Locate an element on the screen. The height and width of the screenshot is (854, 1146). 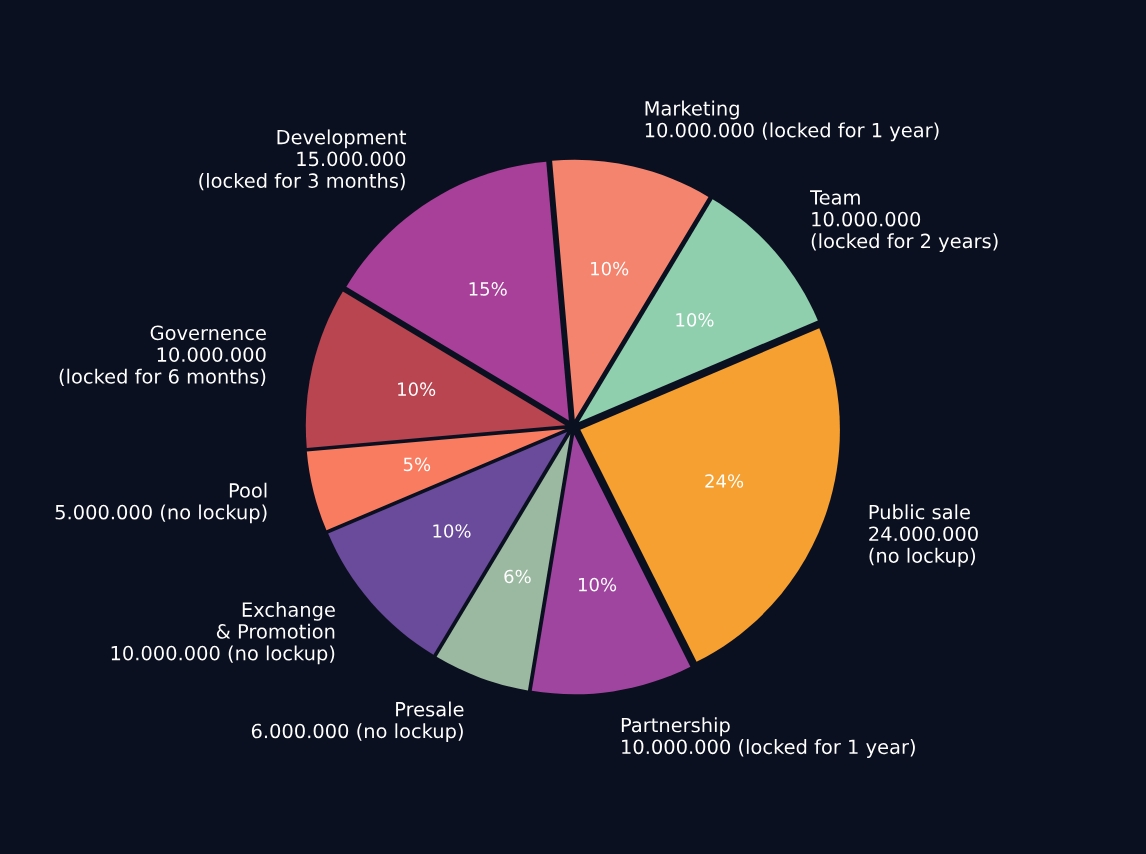
slice-label: Team 10.000.000 (locked for 2 years) is located at coordinates (904, 221).